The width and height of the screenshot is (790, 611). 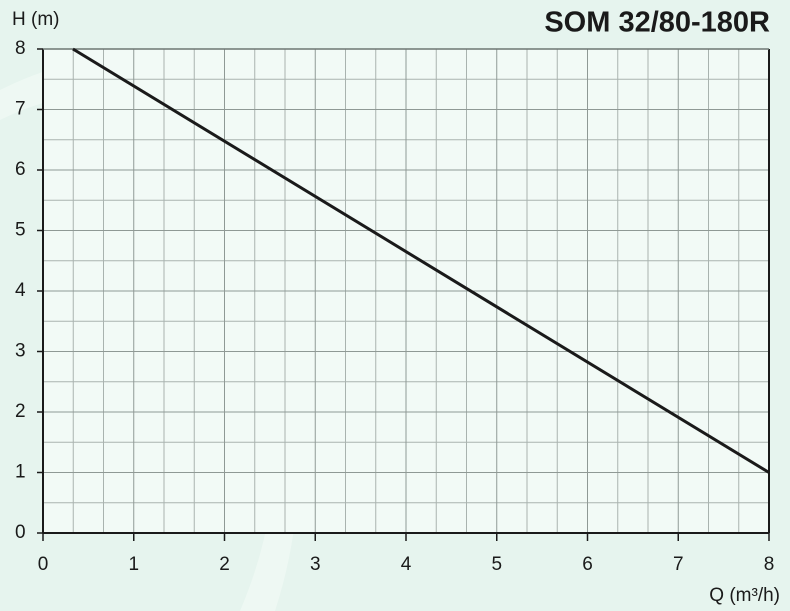 What do you see at coordinates (315, 564) in the screenshot?
I see `x-tick-label: 3` at bounding box center [315, 564].